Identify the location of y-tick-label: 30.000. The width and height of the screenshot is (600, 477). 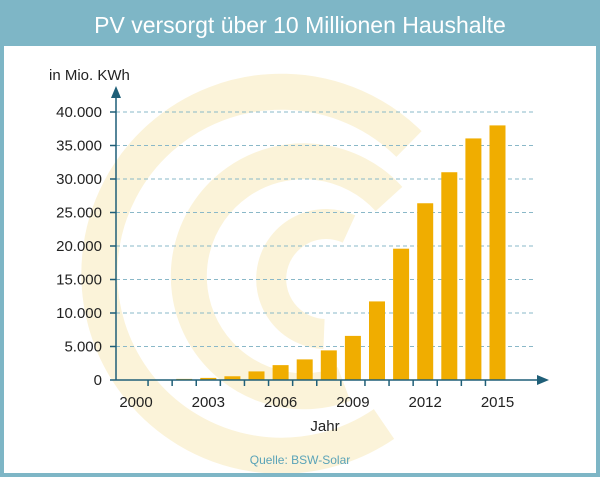
(79, 179).